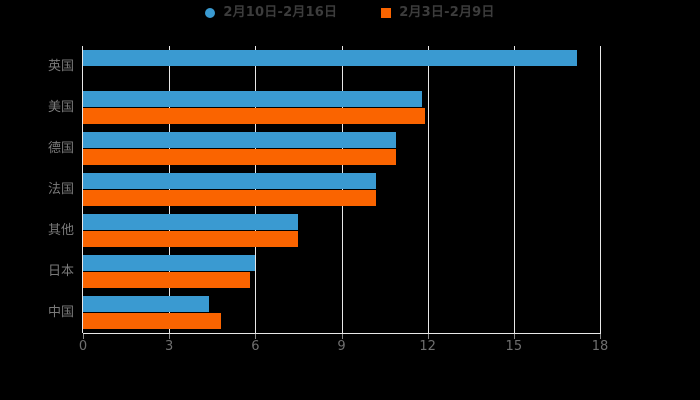 The width and height of the screenshot is (700, 400). What do you see at coordinates (146, 304) in the screenshot?
I see `bar-中国-series-0` at bounding box center [146, 304].